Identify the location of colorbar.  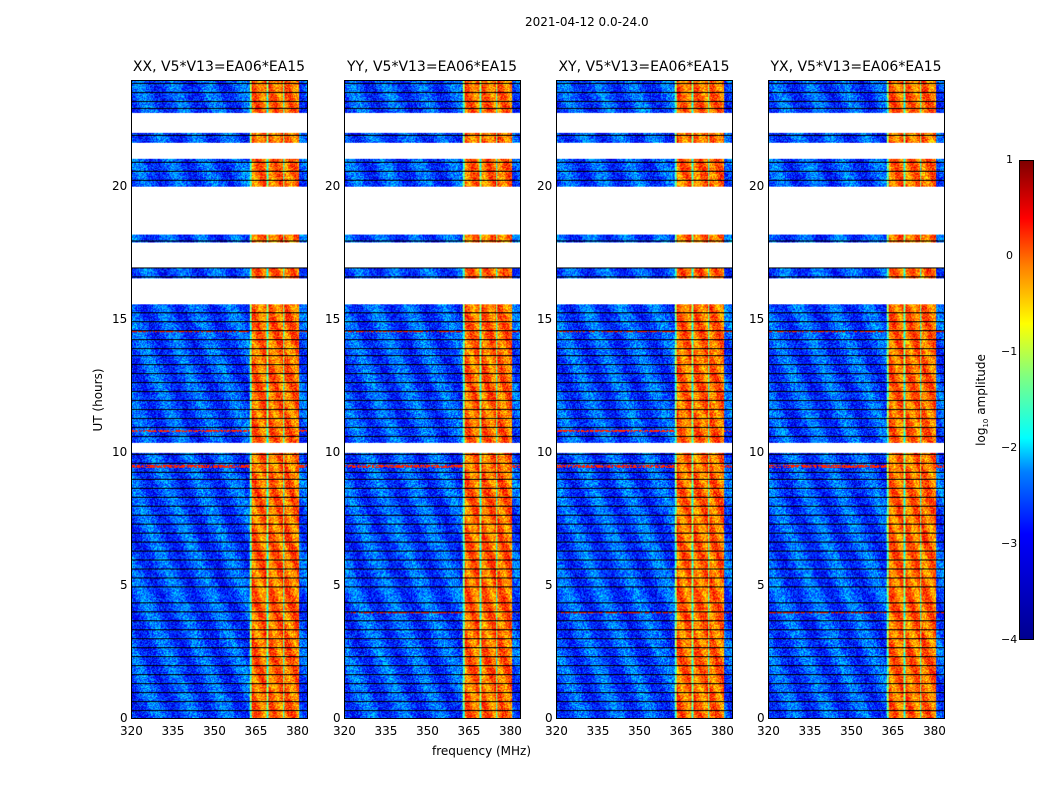
(1026, 400).